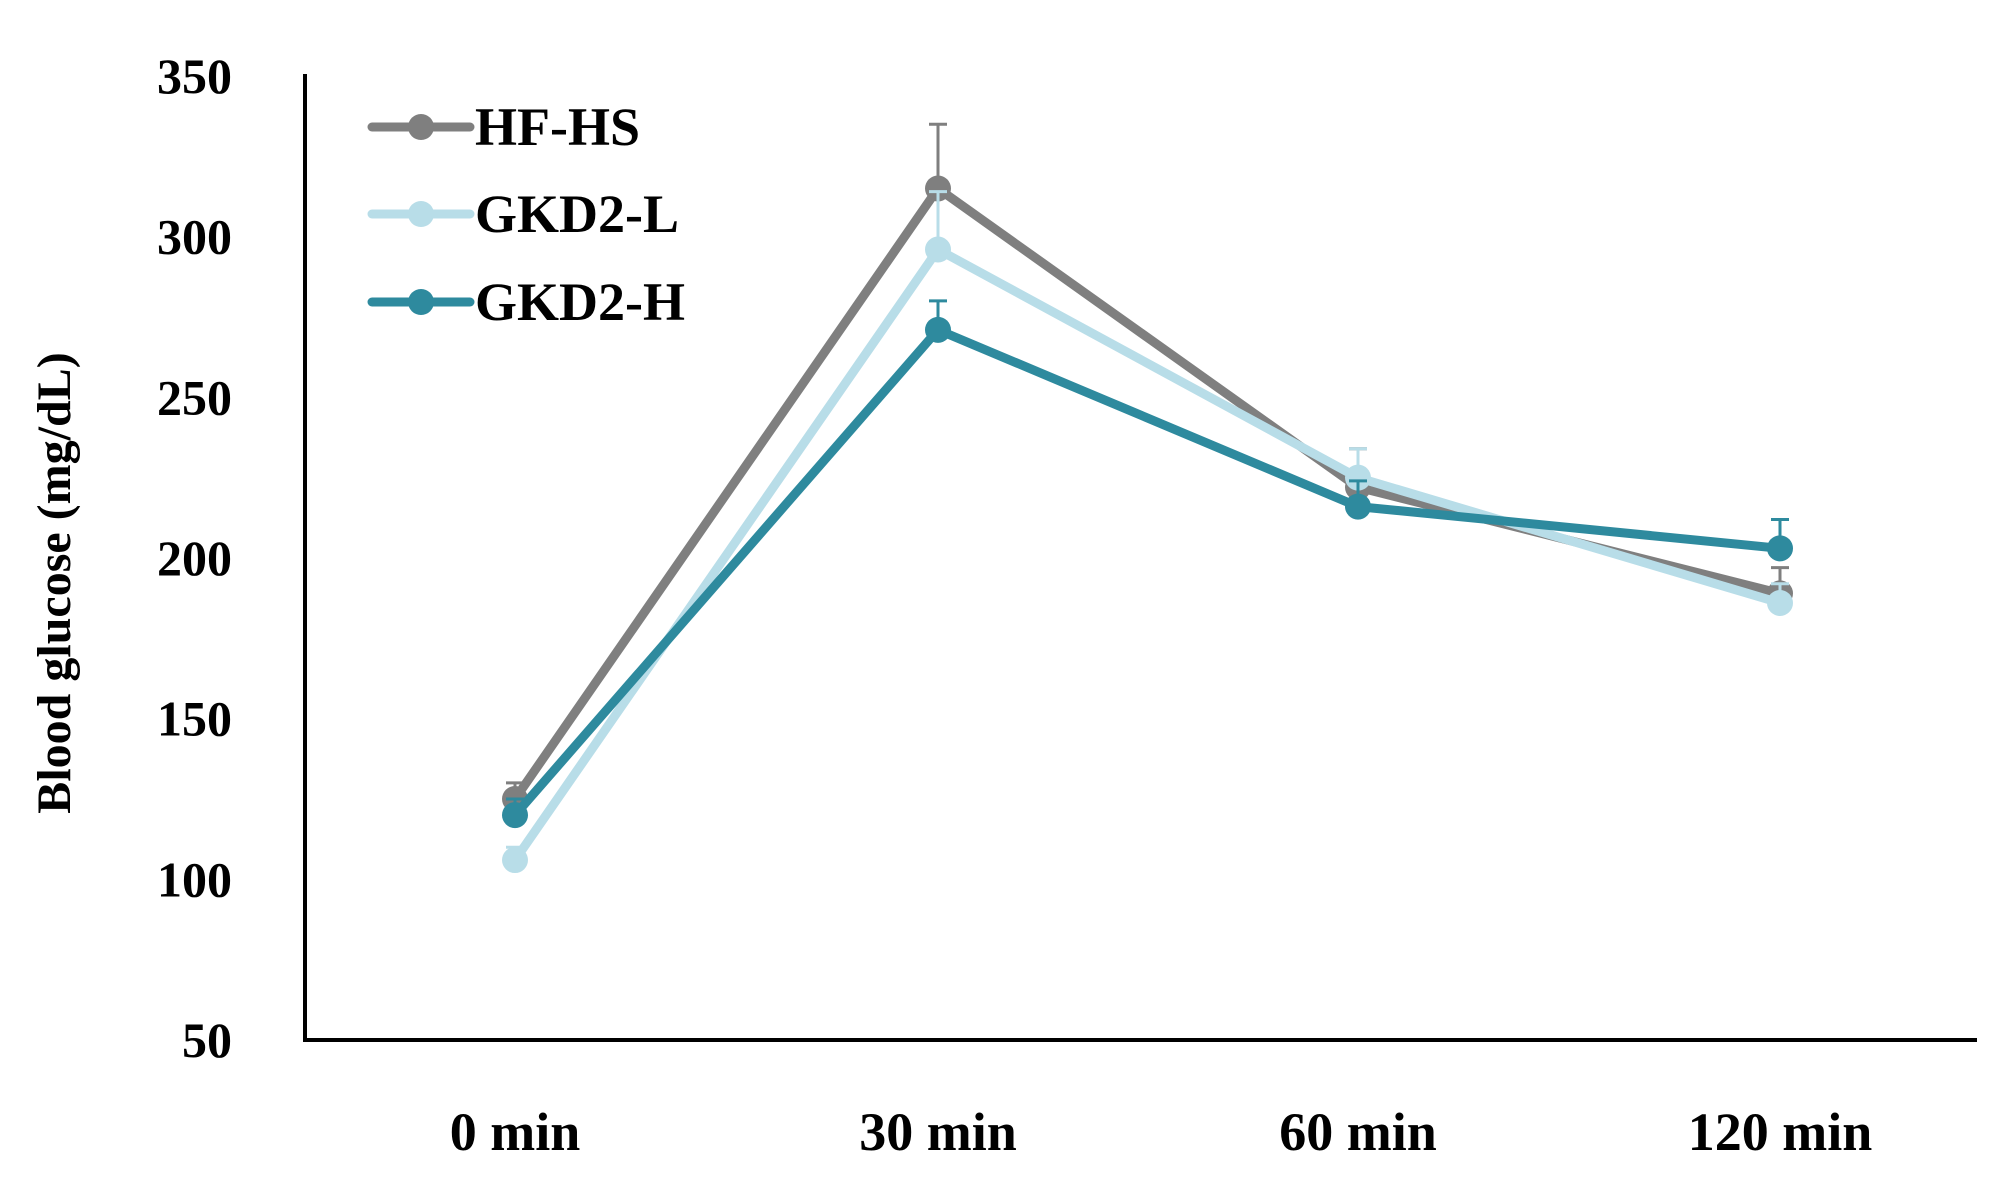 This screenshot has height=1182, width=2000. Describe the element at coordinates (194, 879) in the screenshot. I see `y-tick-label: 100` at that location.